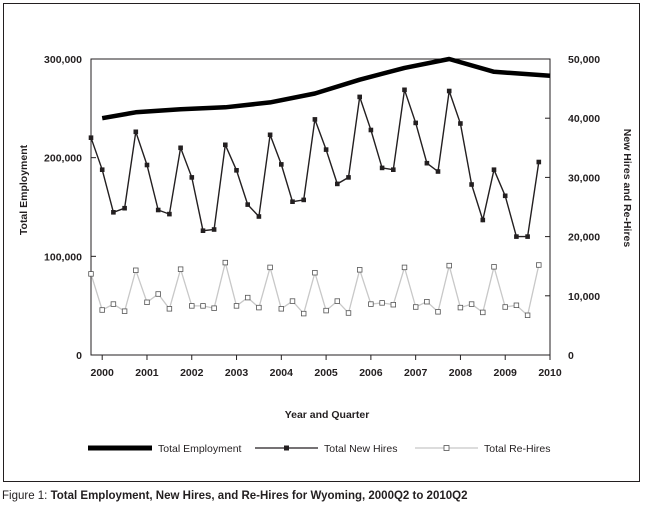 The image size is (645, 515). Describe the element at coordinates (361, 449) in the screenshot. I see `legend-label-new-hires: Total New Hires` at that location.